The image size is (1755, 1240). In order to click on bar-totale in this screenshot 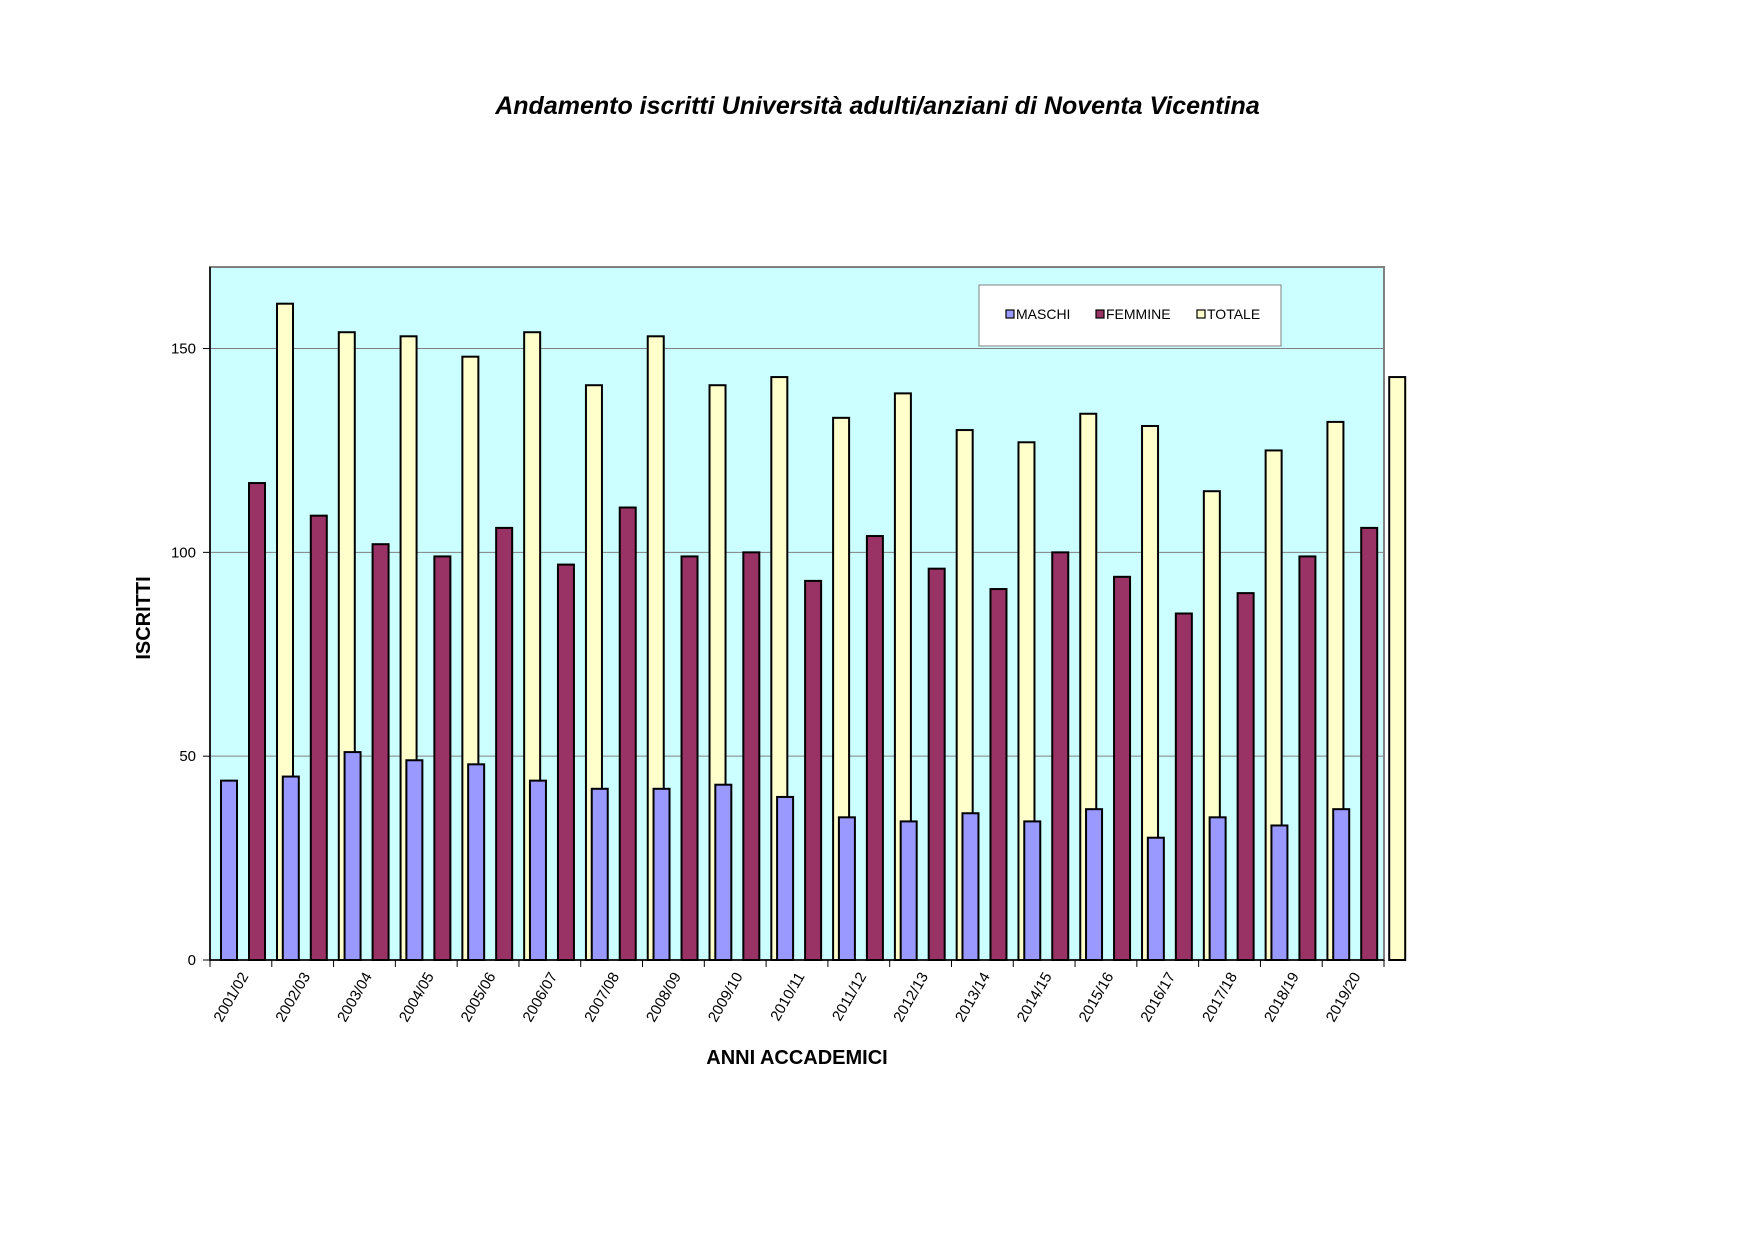, I will do `click(1397, 668)`.